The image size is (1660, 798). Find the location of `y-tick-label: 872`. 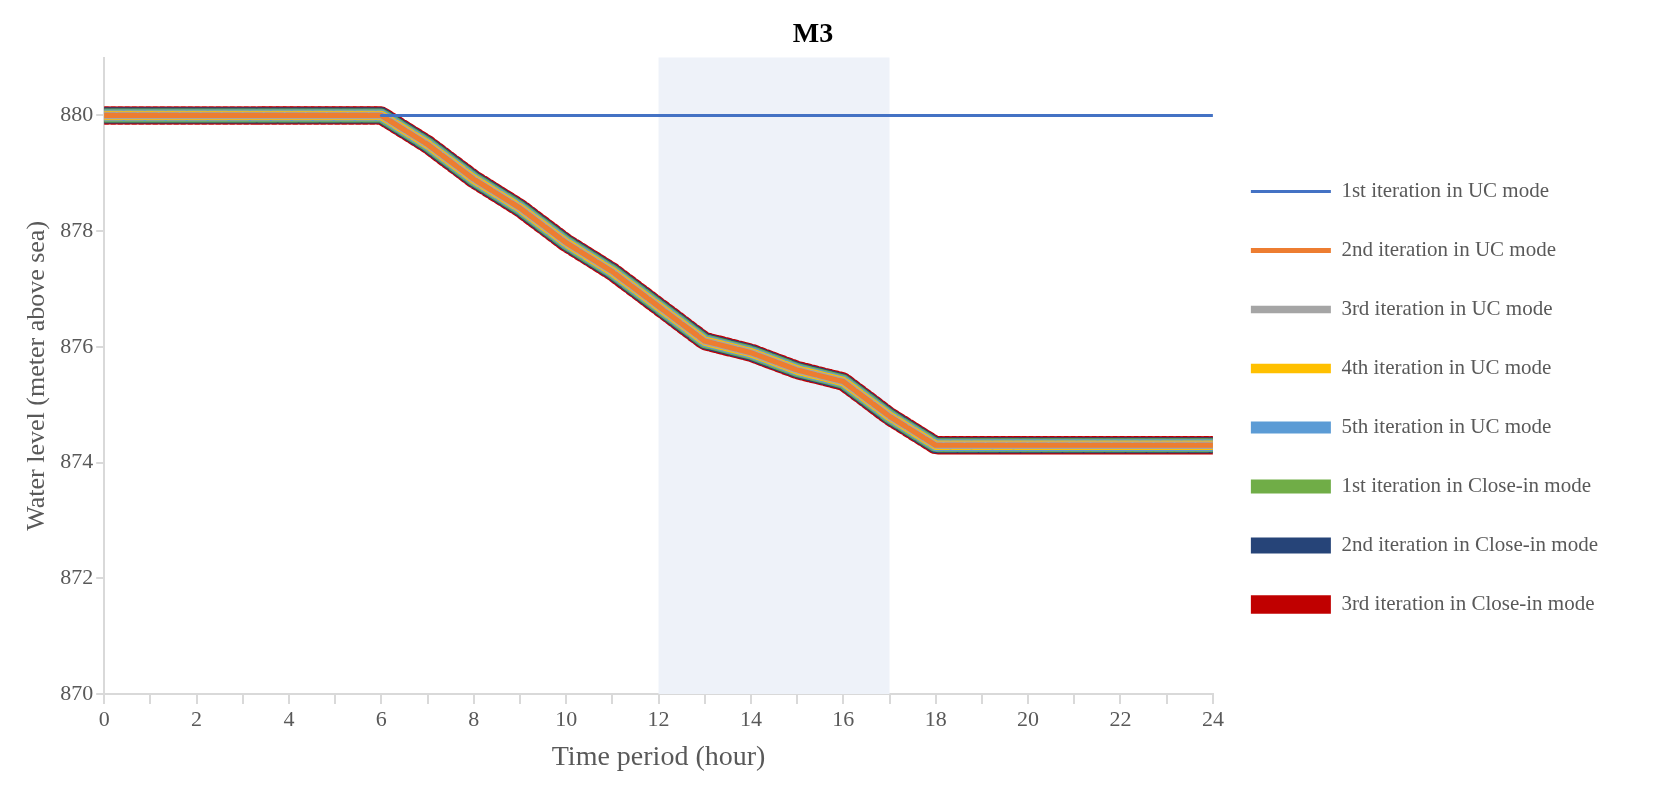

y-tick-label: 872 is located at coordinates (77, 577).